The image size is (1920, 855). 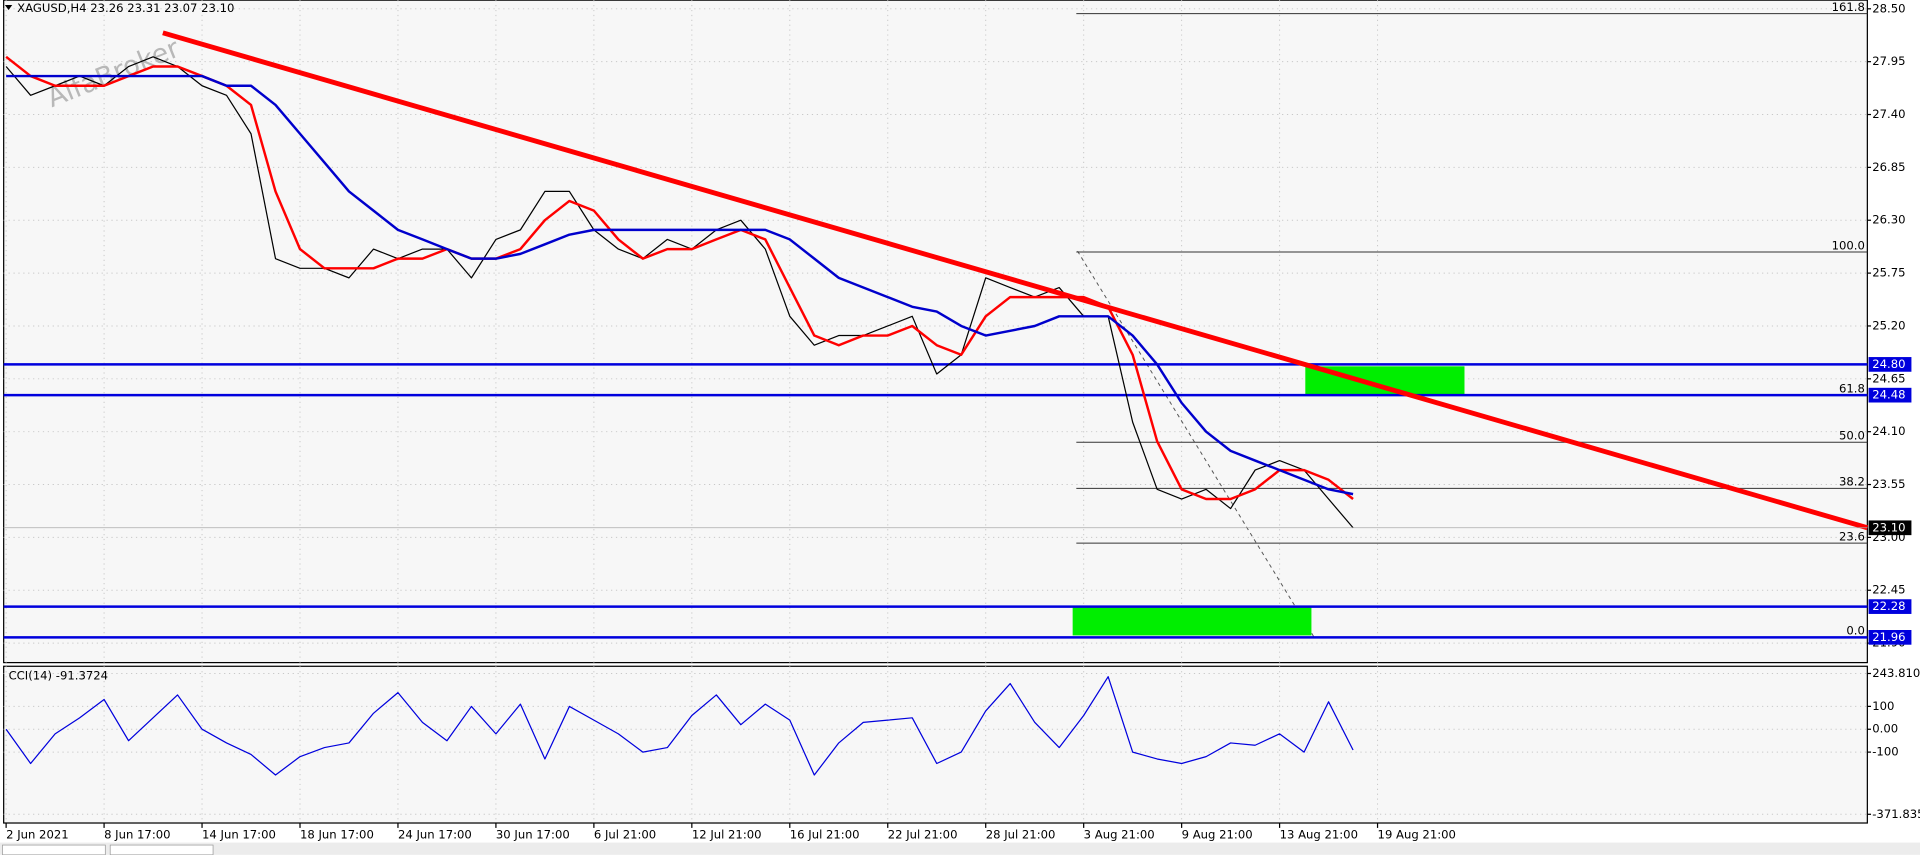 What do you see at coordinates (679, 726) in the screenshot?
I see `series-line` at bounding box center [679, 726].